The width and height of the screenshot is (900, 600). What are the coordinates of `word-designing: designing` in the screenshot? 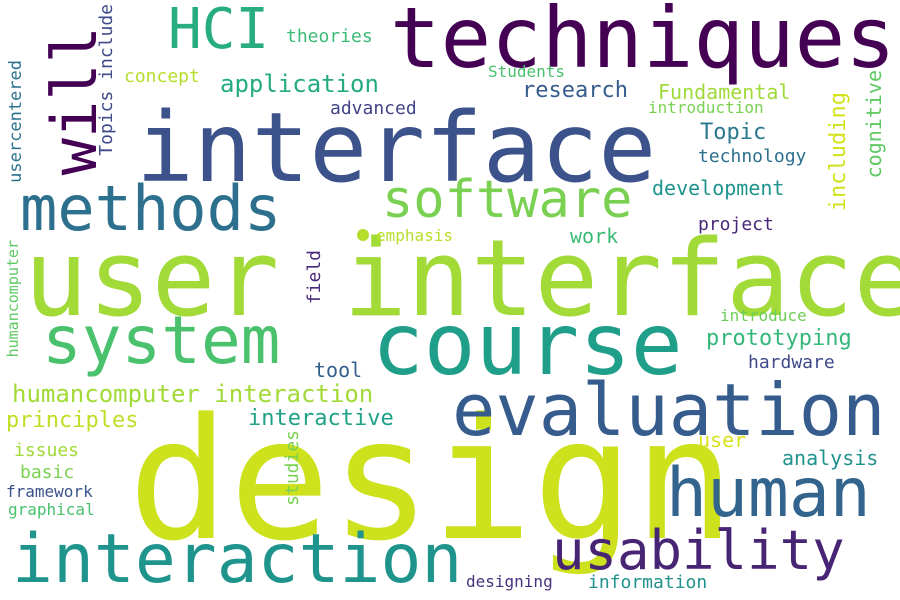 It's located at (509, 581).